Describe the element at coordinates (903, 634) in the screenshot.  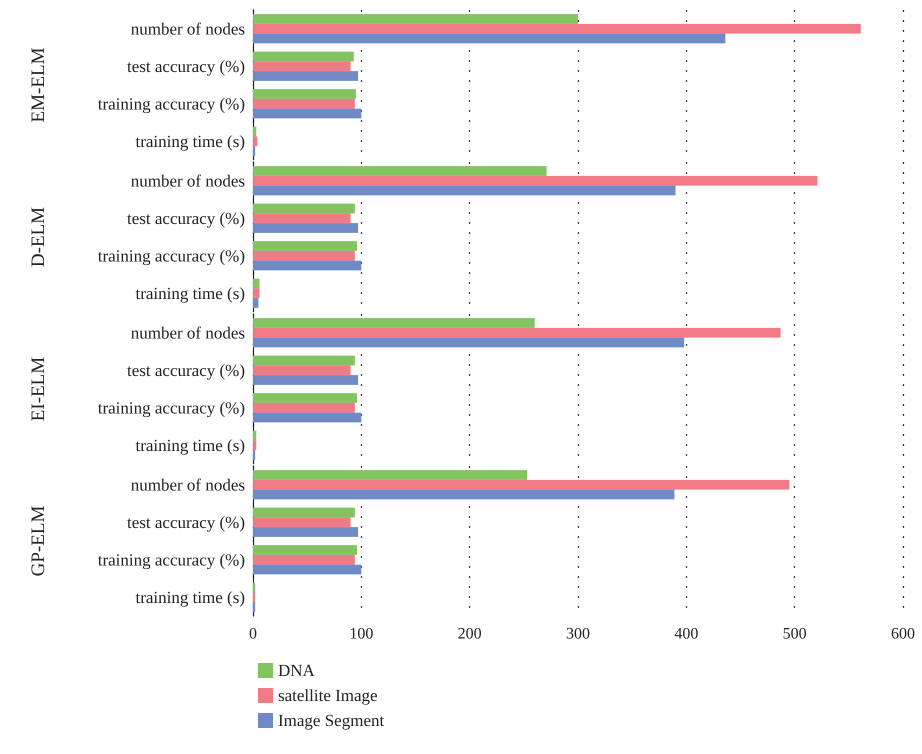
I see `x-tick-label: 600` at that location.